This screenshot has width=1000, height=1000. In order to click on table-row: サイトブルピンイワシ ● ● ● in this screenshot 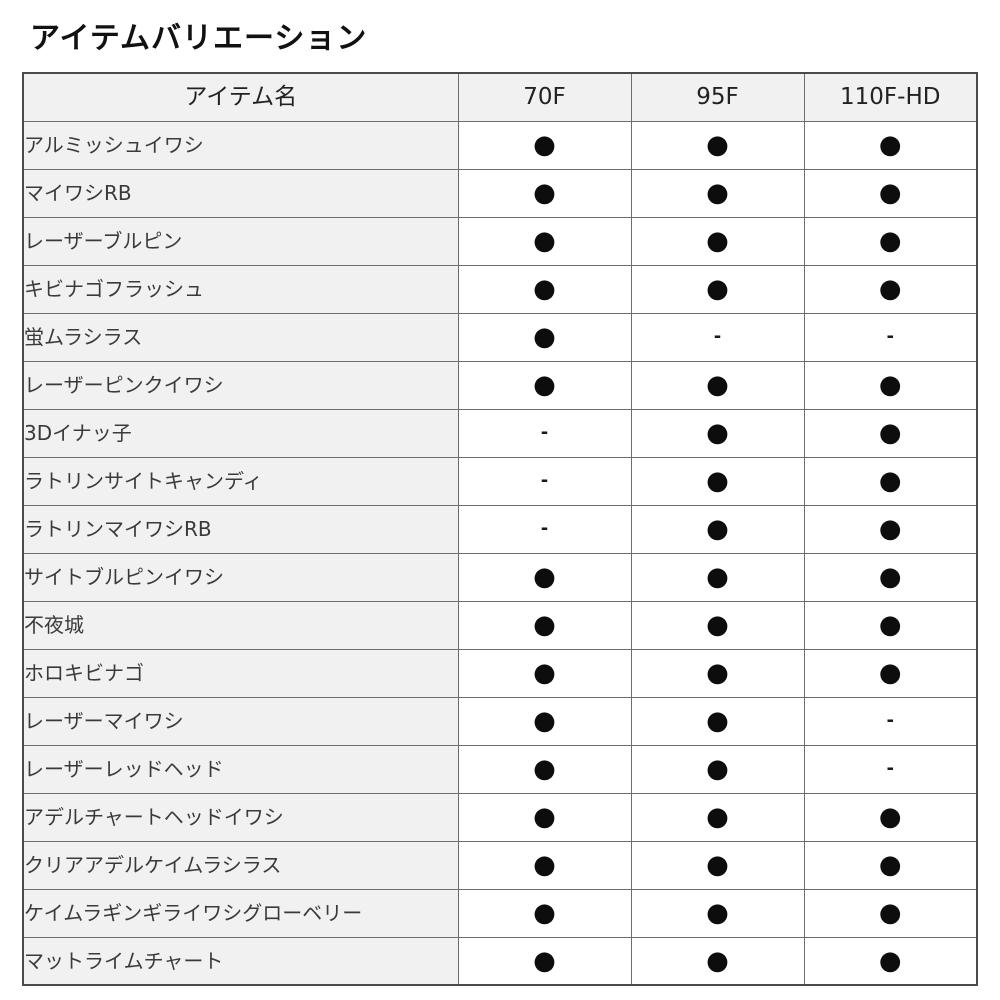, I will do `click(500, 577)`.